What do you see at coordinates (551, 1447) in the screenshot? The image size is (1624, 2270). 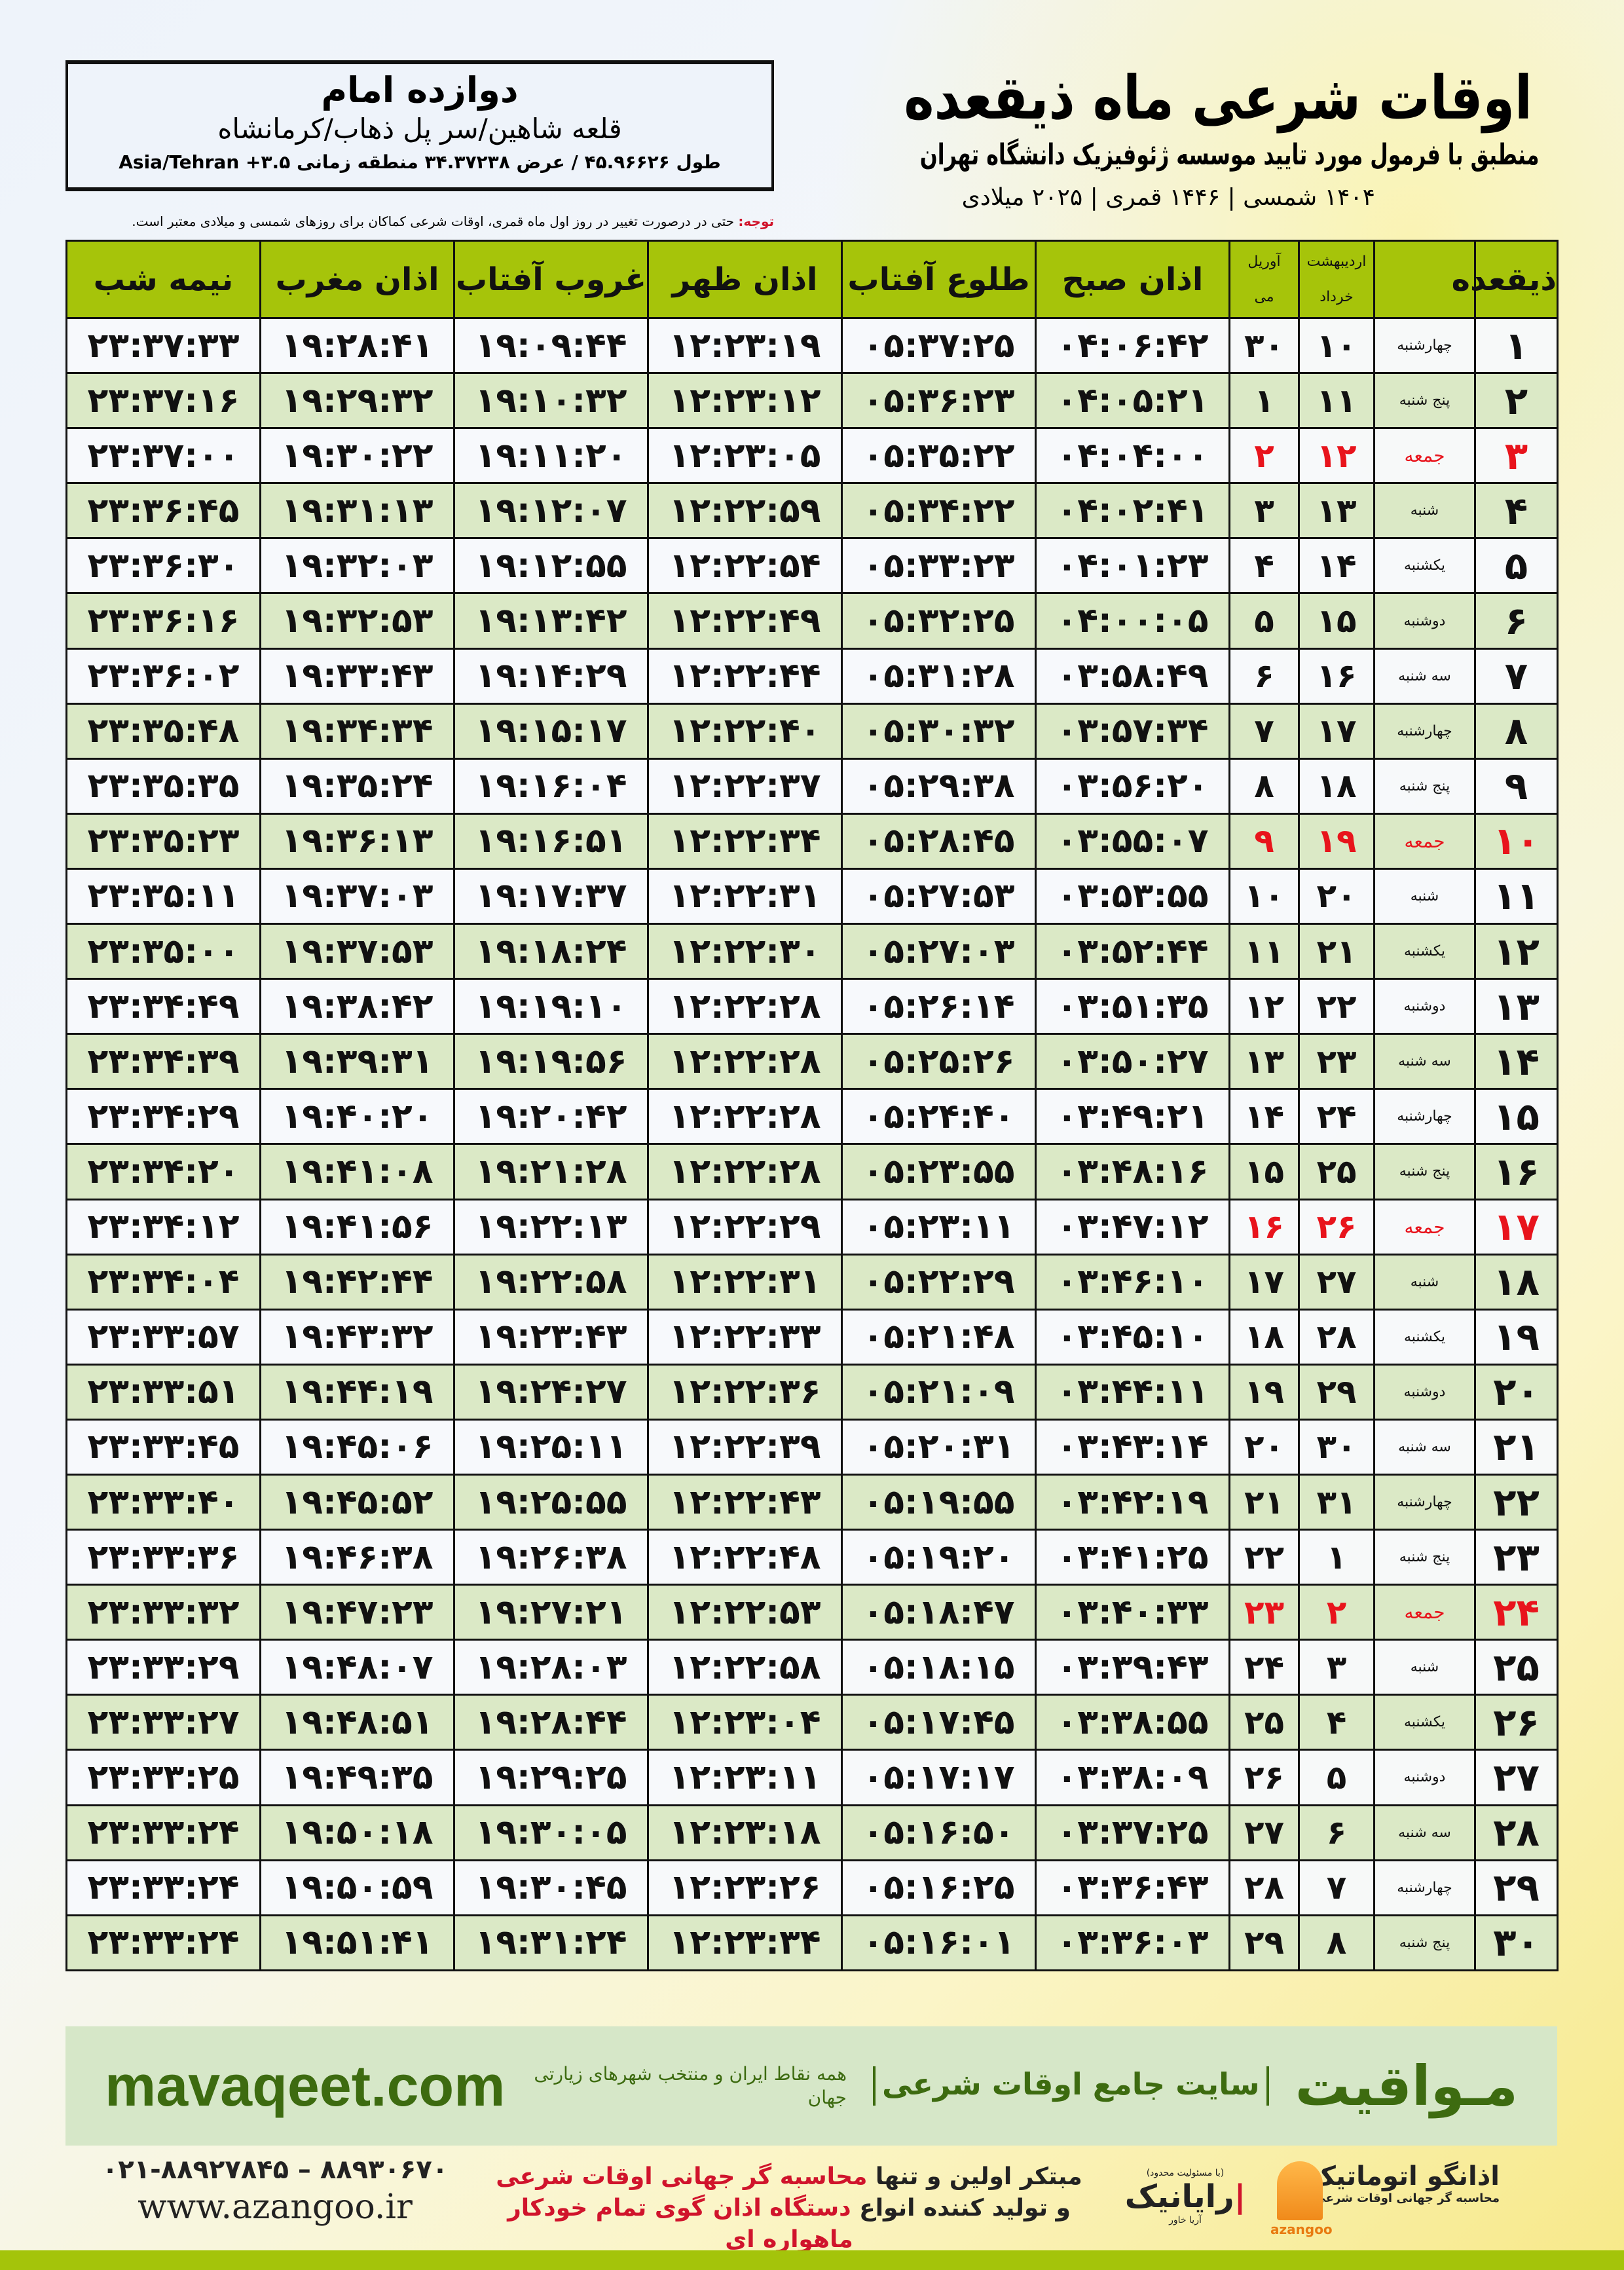 I see `cell-sunset: ۱۹:۲۵:۱۱` at bounding box center [551, 1447].